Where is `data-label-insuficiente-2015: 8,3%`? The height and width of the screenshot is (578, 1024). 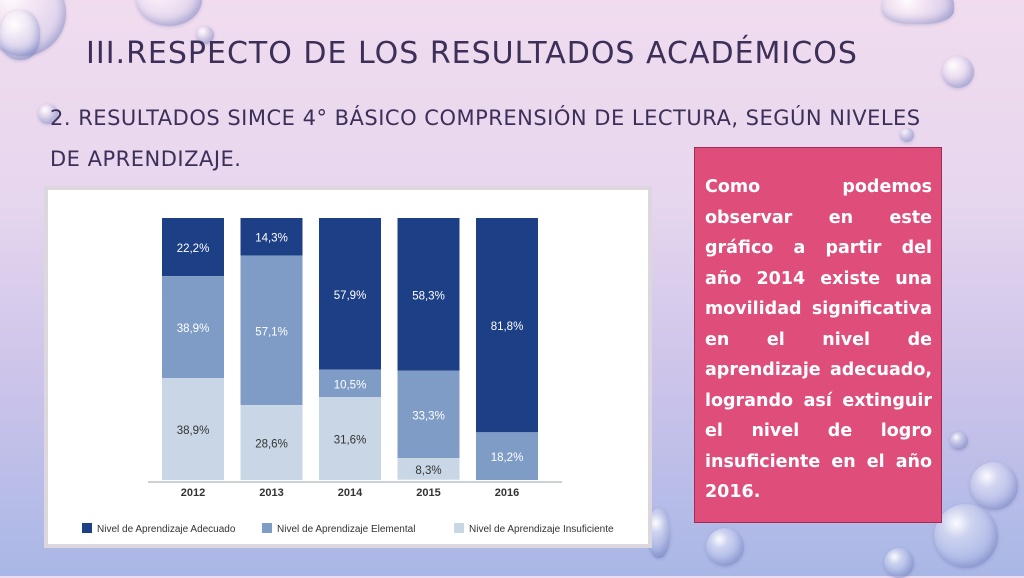
data-label-insuficiente-2015: 8,3% is located at coordinates (428, 471).